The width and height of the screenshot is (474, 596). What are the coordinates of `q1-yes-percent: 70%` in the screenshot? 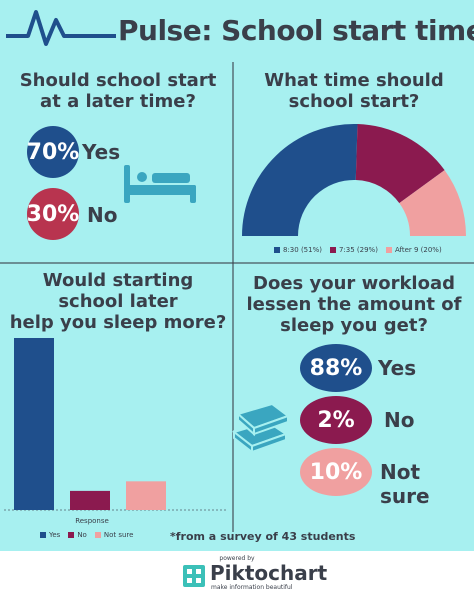 It's located at (53, 152).